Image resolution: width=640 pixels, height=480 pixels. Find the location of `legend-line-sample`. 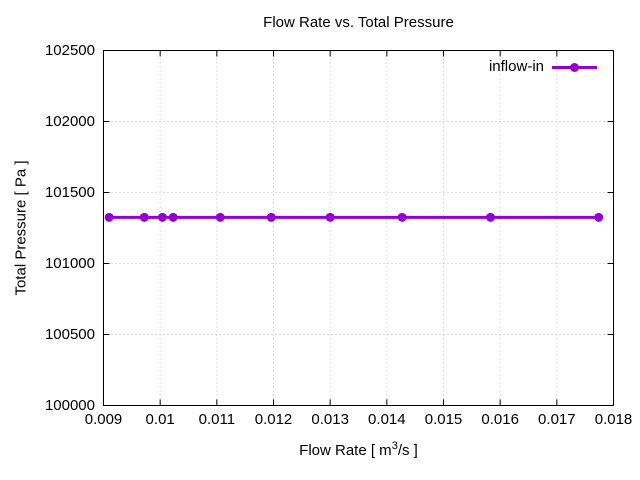

legend-line-sample is located at coordinates (574, 67).